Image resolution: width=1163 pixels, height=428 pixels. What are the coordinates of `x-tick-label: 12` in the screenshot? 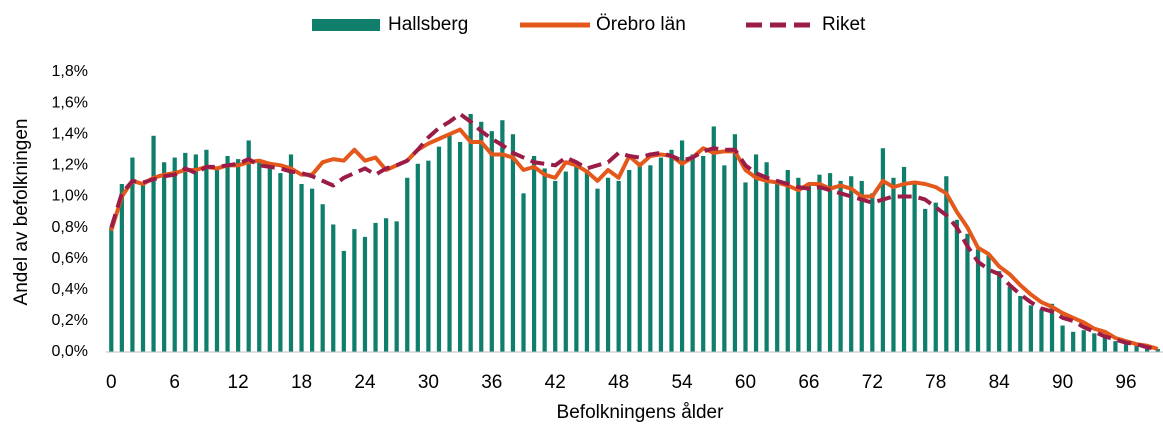 It's located at (238, 382).